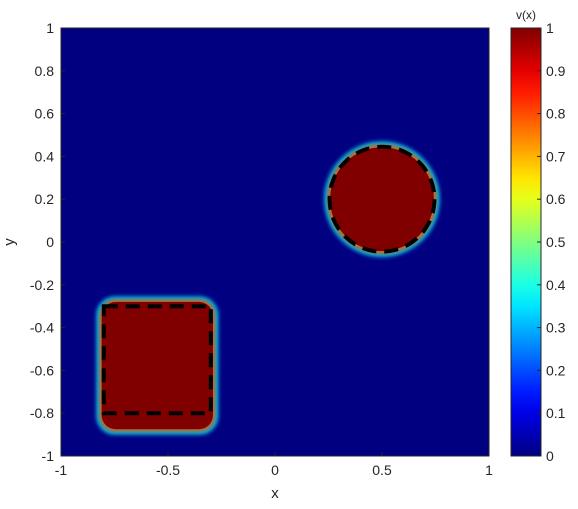 This screenshot has width=578, height=509. I want to click on colorbar-tick-label: 0.4, so click(556, 285).